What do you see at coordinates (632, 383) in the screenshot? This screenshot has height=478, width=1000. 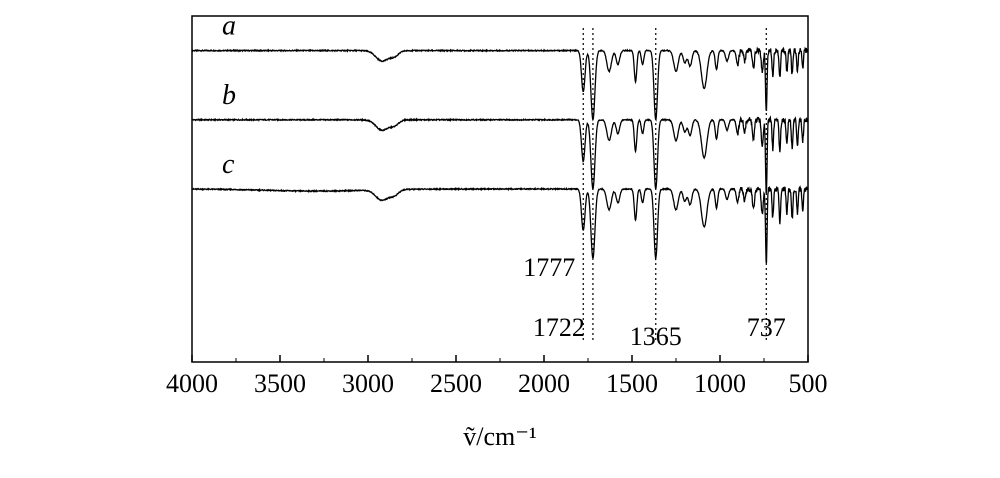 I see `x-tick-label: 1500` at bounding box center [632, 383].